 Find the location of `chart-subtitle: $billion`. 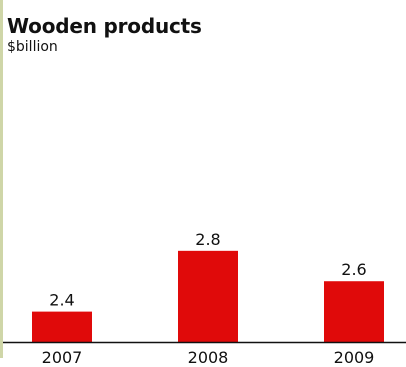

chart-subtitle: $billion is located at coordinates (32, 47).